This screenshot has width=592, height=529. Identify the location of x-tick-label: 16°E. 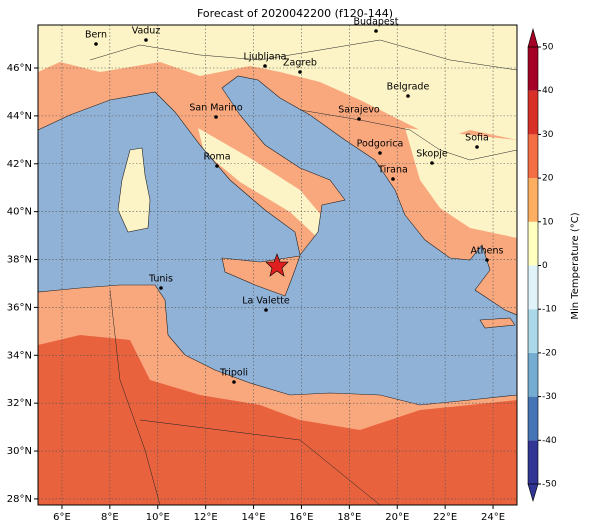
(301, 517).